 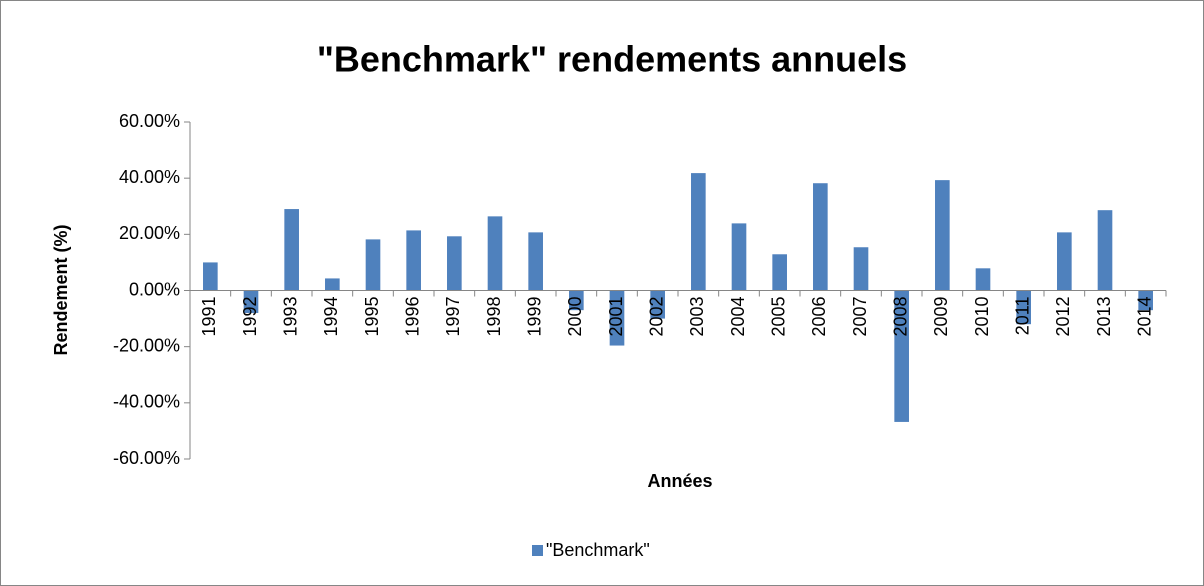 What do you see at coordinates (250, 317) in the screenshot?
I see `x-tick-label: 1992` at bounding box center [250, 317].